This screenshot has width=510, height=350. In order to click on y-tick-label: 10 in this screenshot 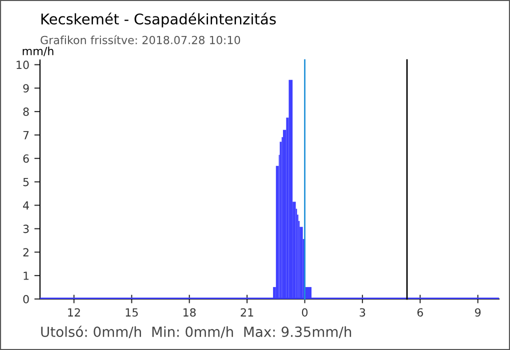, I will do `click(22, 65)`.